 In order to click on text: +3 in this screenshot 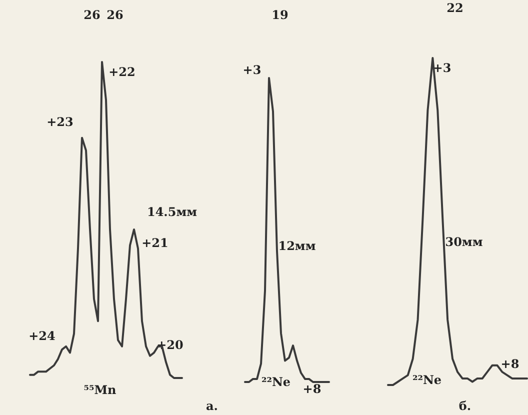, I will do `click(252, 70)`.